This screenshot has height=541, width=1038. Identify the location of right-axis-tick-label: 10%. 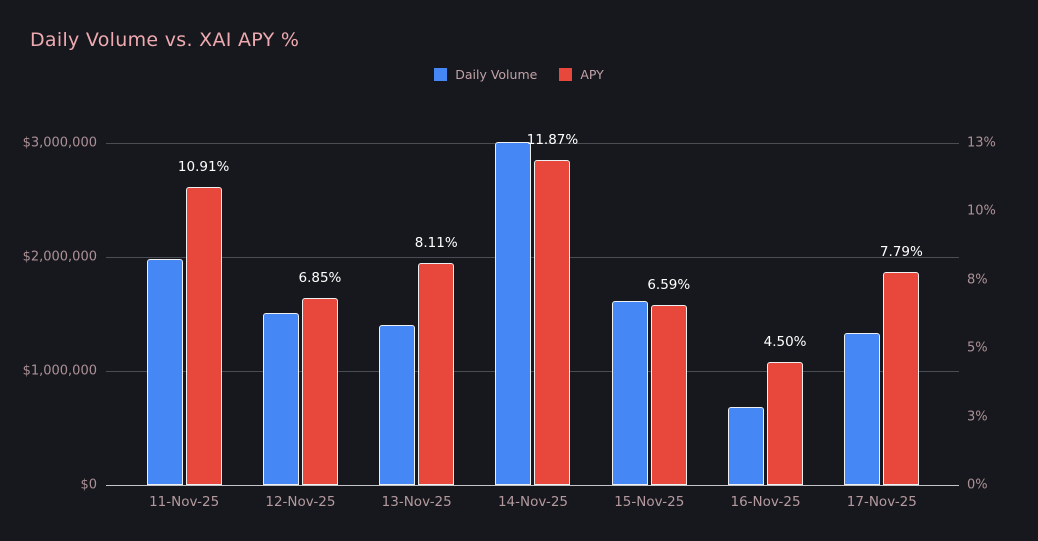
(981, 211).